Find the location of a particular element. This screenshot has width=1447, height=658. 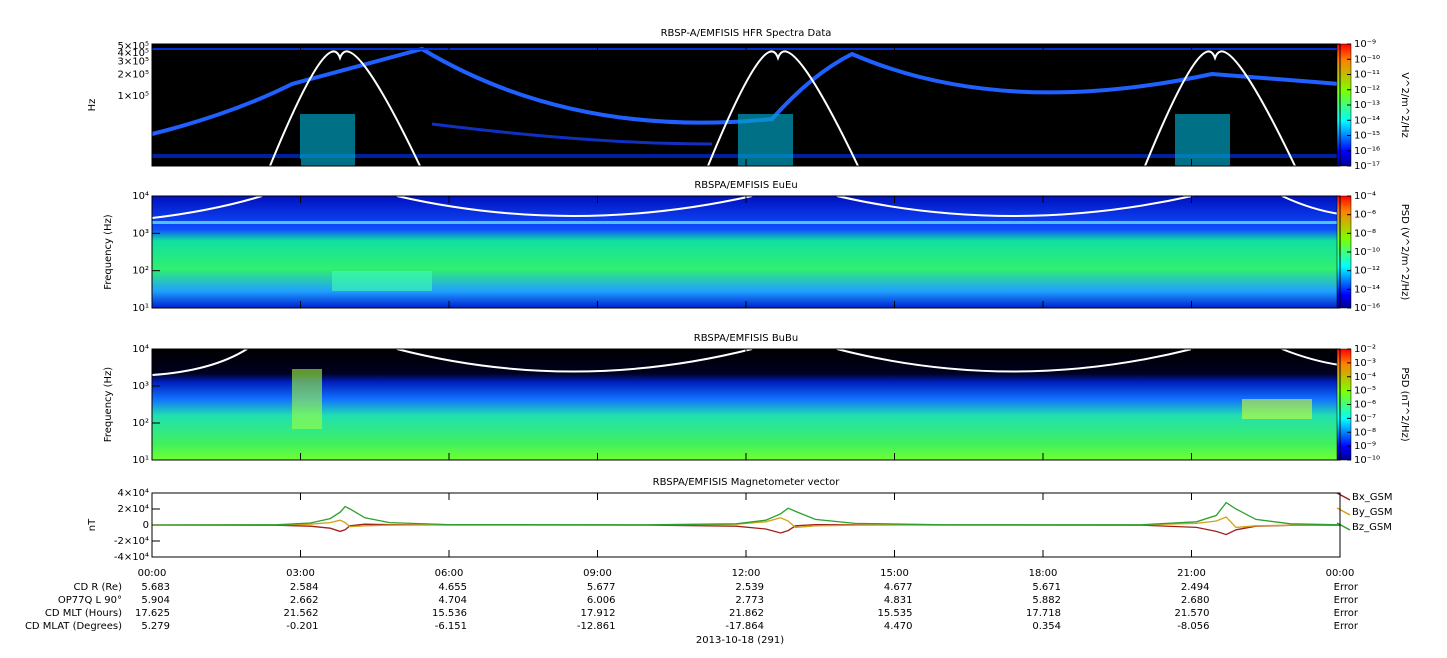

y-tick-label: 4×10⁴ is located at coordinates (133, 493).